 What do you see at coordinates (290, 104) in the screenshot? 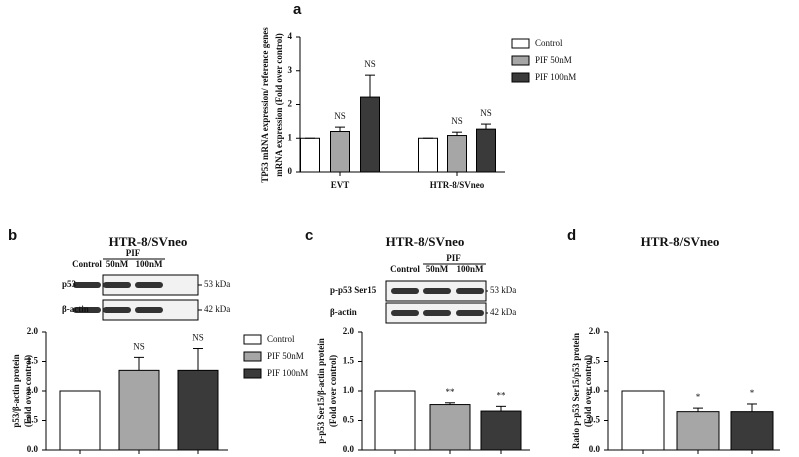
I see `y-tick-label: 2` at bounding box center [290, 104].